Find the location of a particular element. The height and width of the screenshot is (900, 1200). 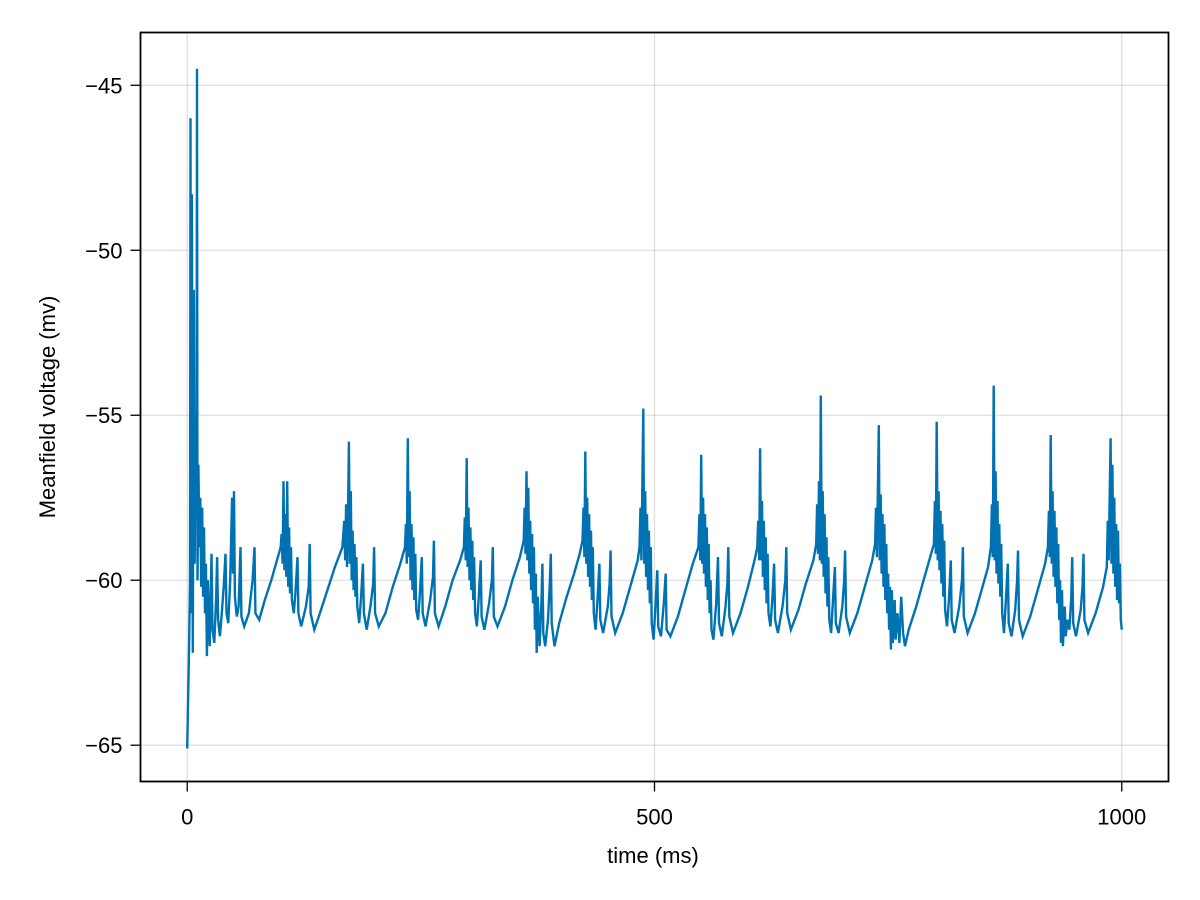

y-tick-label: −55 is located at coordinates (103, 415).